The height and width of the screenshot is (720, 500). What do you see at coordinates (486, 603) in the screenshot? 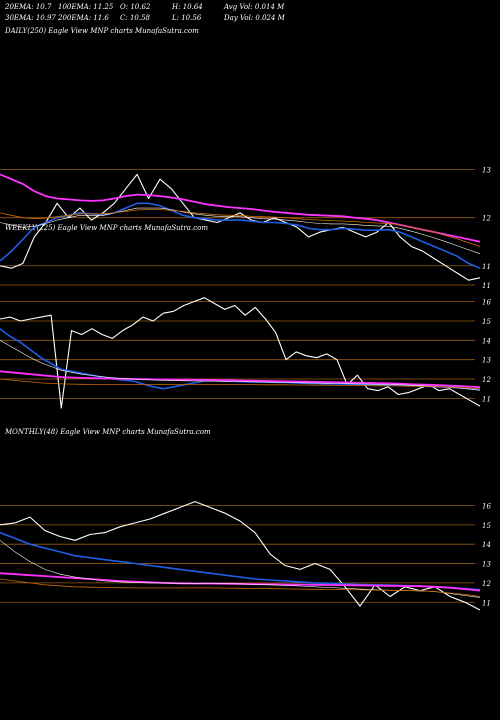
I see `monthly-tick-label: 11` at bounding box center [486, 603].